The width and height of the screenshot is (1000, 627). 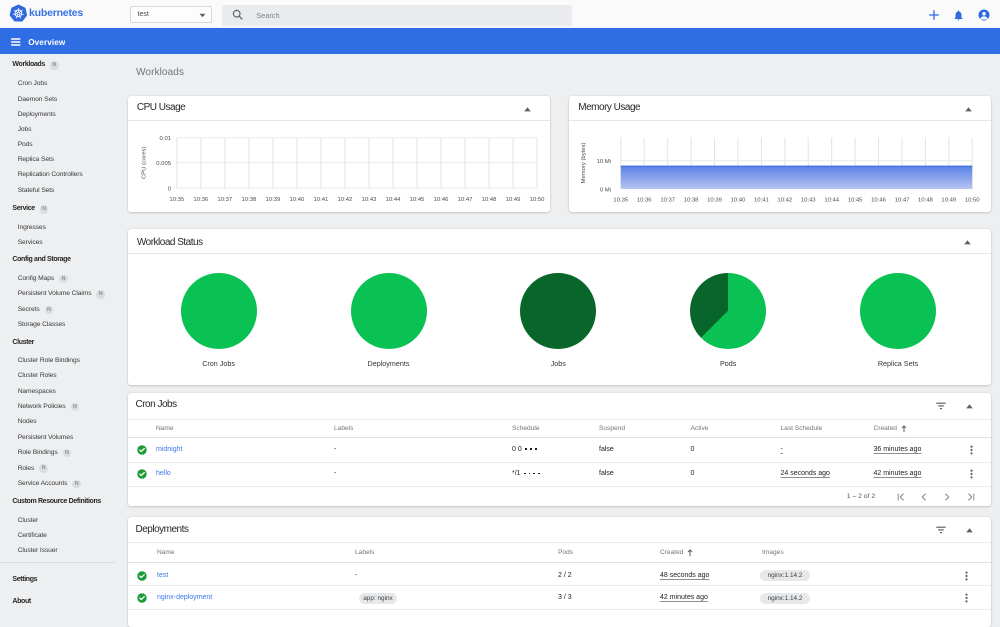 I want to click on svg-text: 0, so click(x=170, y=190).